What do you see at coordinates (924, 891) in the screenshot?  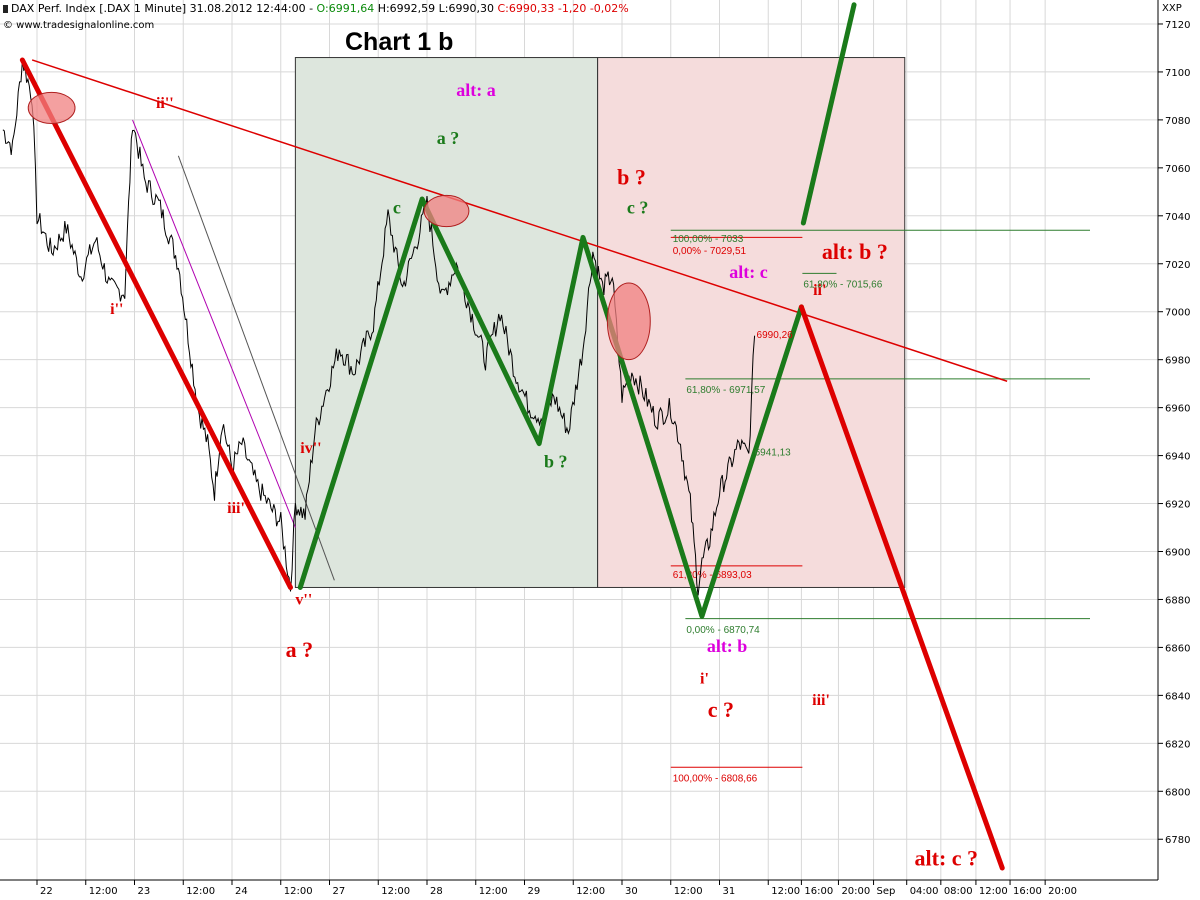 I see `x-tick-label-19: 04:00` at bounding box center [924, 891].